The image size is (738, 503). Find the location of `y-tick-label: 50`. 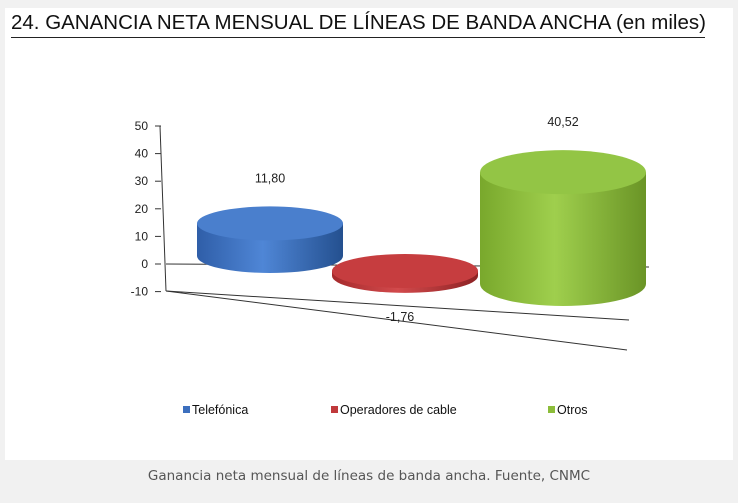

y-tick-label: 50 is located at coordinates (142, 126).